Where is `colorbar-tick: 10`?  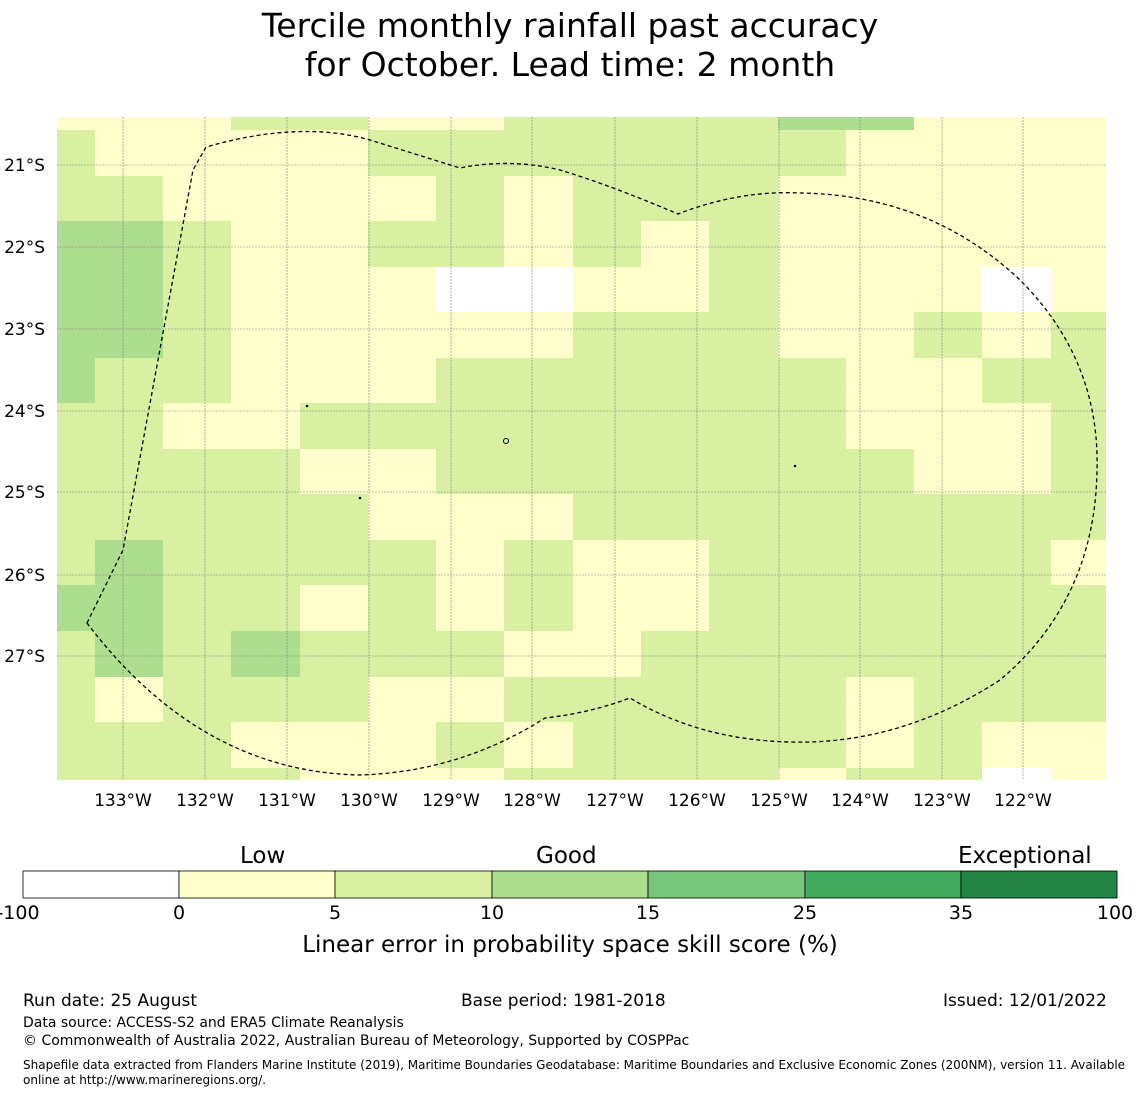
colorbar-tick: 10 is located at coordinates (492, 913).